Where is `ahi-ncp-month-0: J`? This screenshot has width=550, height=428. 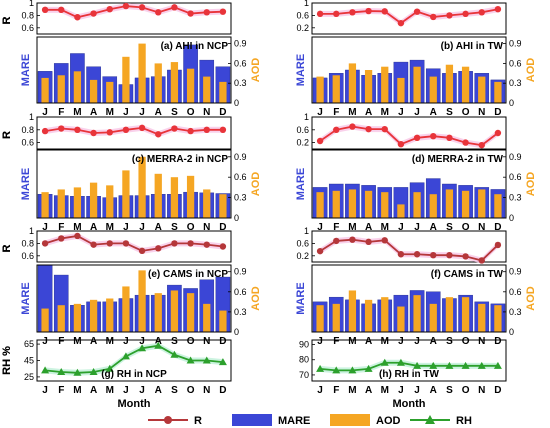 ahi-ncp-month-0: J is located at coordinates (45, 112).